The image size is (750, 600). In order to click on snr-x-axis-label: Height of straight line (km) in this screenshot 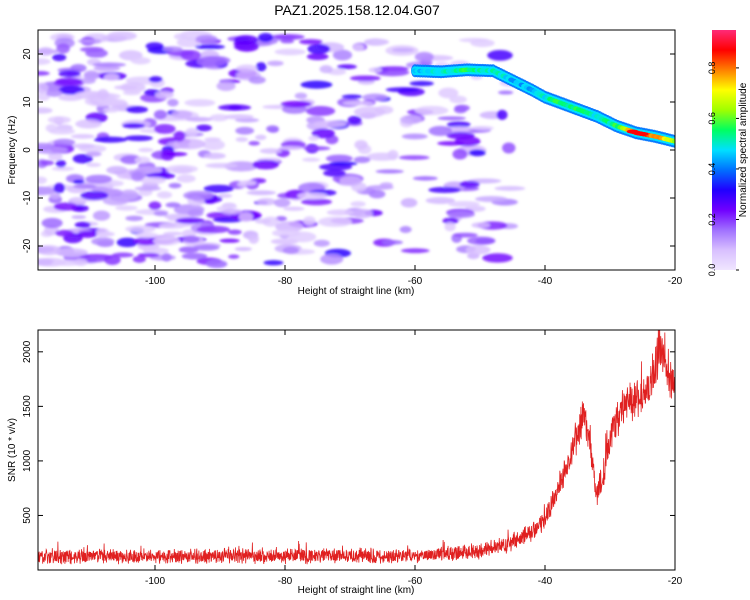, I will do `click(356, 590)`.